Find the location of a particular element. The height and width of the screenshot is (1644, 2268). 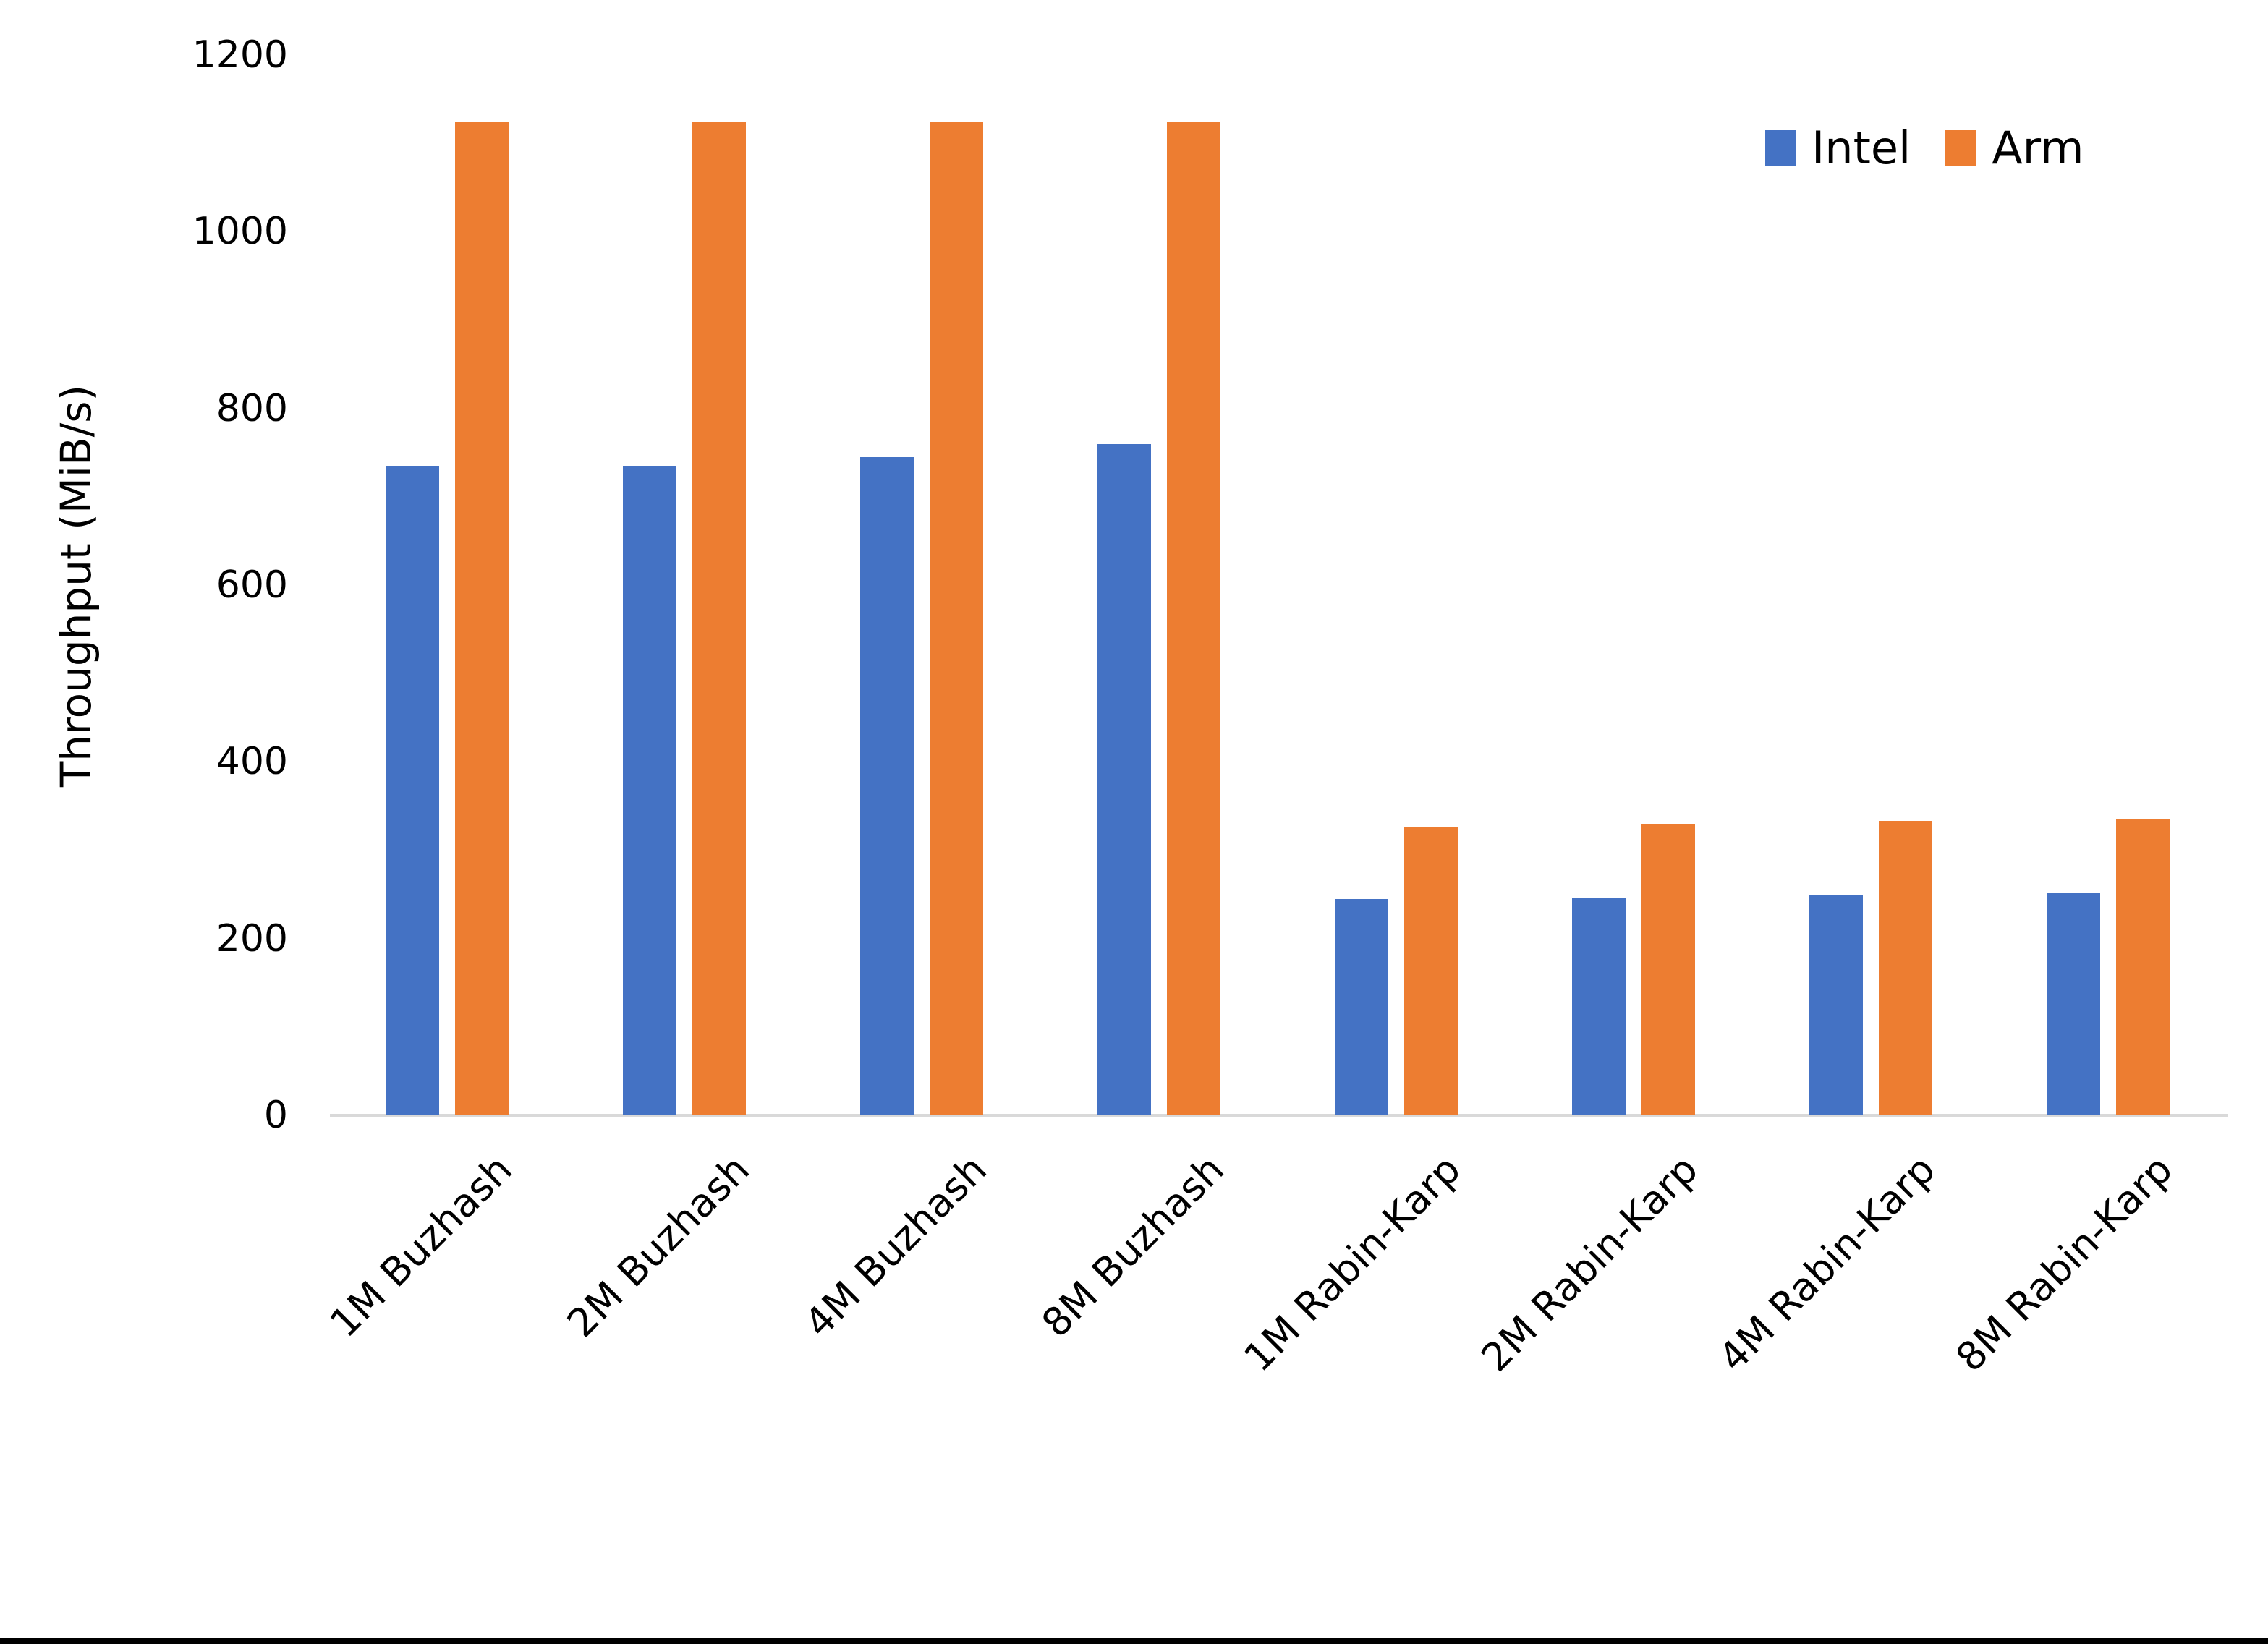

y-tick-label: 0 is located at coordinates (275, 1115).